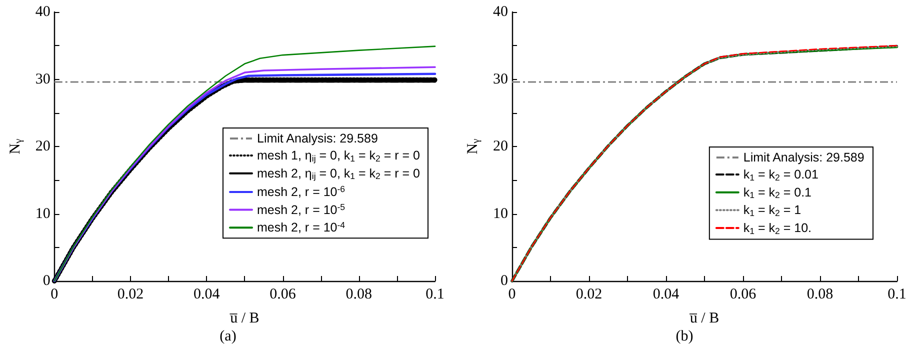 Image resolution: width=913 pixels, height=348 pixels. Describe the element at coordinates (228, 336) in the screenshot. I see `text: (a)` at that location.